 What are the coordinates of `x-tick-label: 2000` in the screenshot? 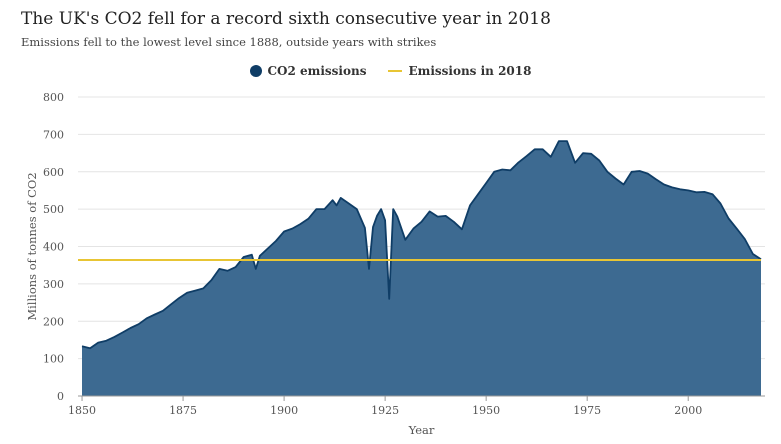 It's located at (688, 410).